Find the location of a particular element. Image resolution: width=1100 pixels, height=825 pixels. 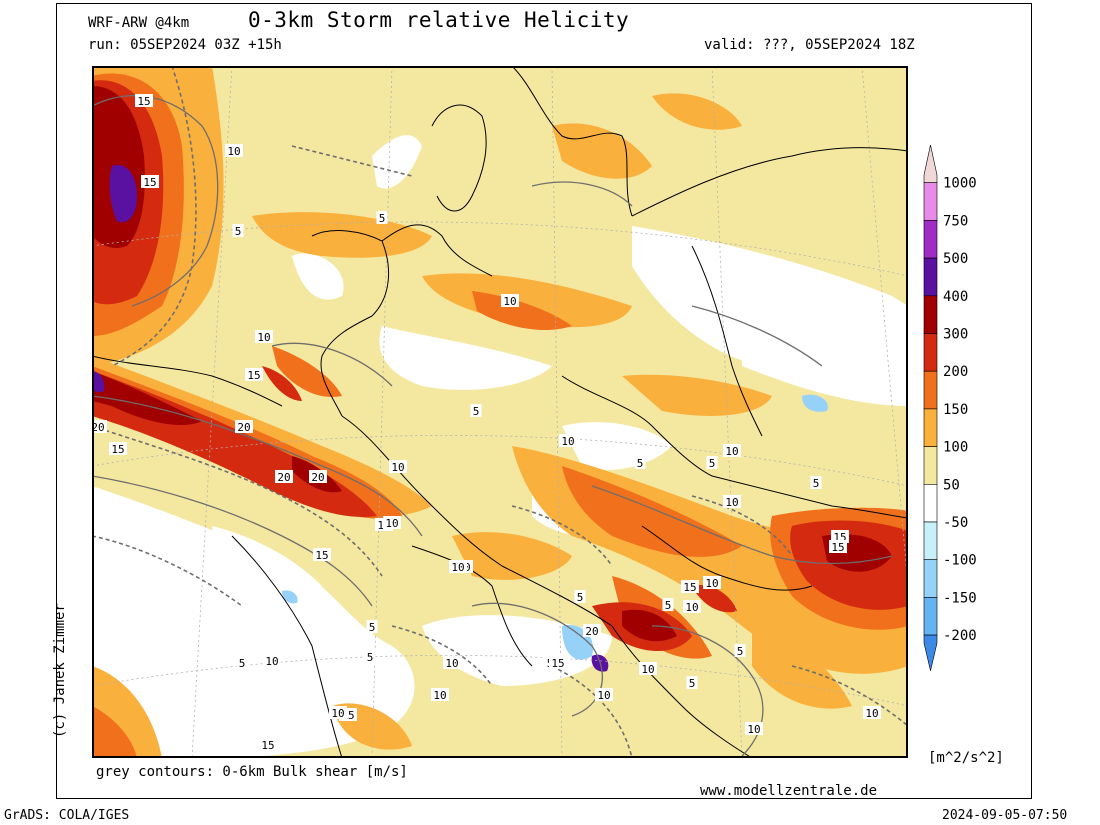

copyright-label: (c) Janek Zimmer is located at coordinates (60, 670).